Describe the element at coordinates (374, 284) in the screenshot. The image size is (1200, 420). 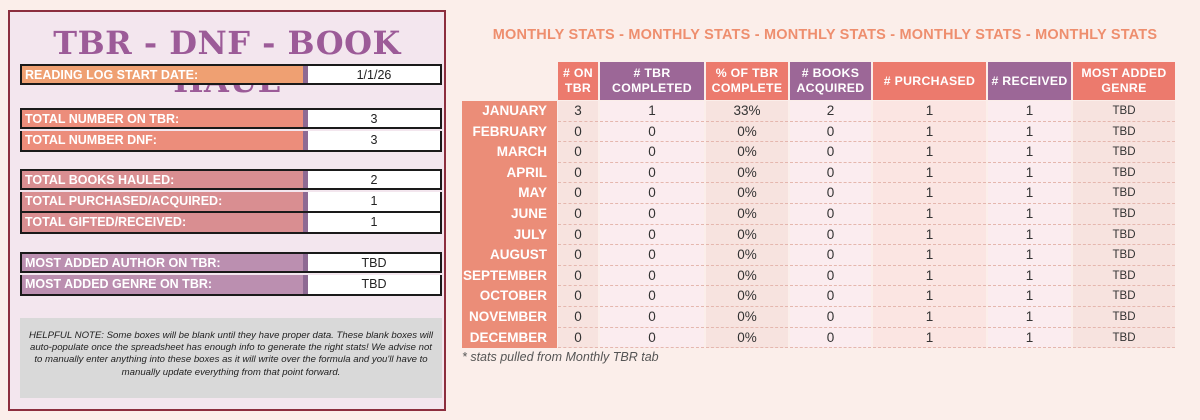
I see `genre-value: TBD` at that location.